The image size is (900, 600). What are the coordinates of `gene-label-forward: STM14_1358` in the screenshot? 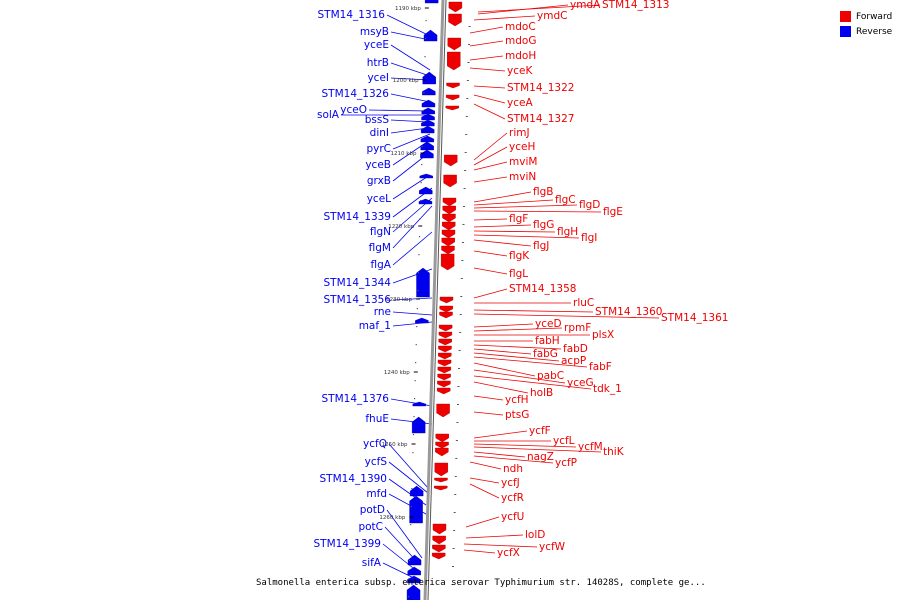 It's located at (542, 289).